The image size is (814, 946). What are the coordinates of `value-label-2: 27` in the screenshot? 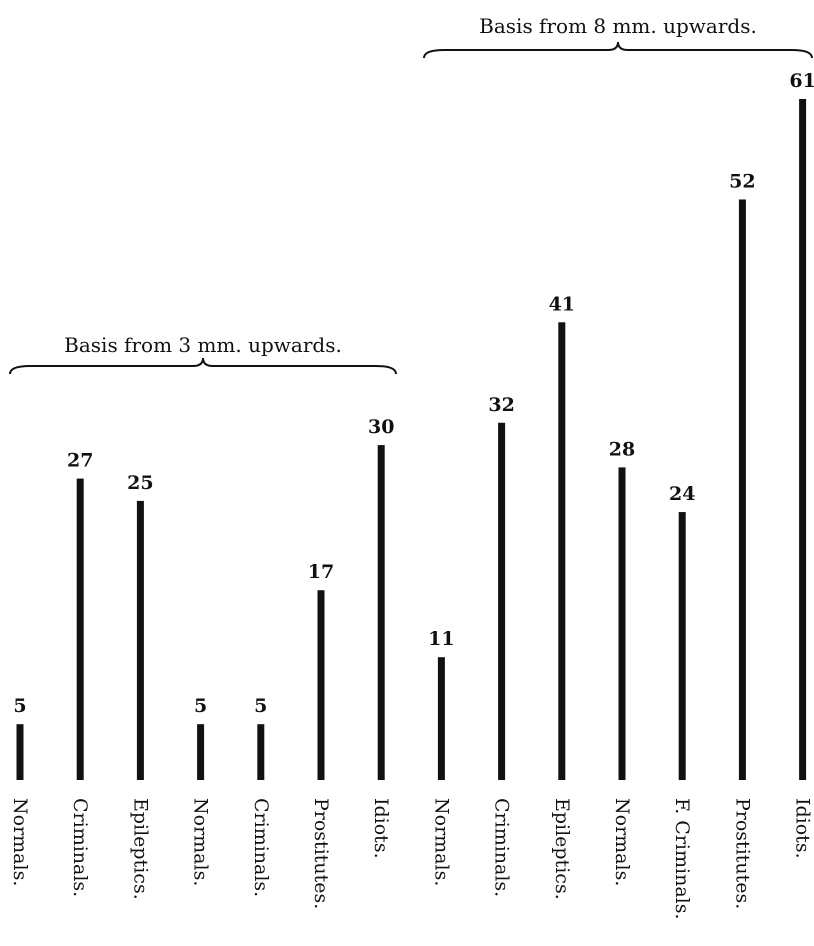 It's located at (80, 461).